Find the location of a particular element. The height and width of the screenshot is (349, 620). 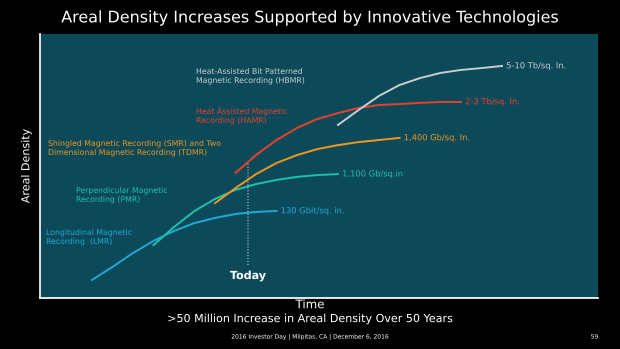

annotation: 1,100 Gb/sq.in is located at coordinates (372, 174).